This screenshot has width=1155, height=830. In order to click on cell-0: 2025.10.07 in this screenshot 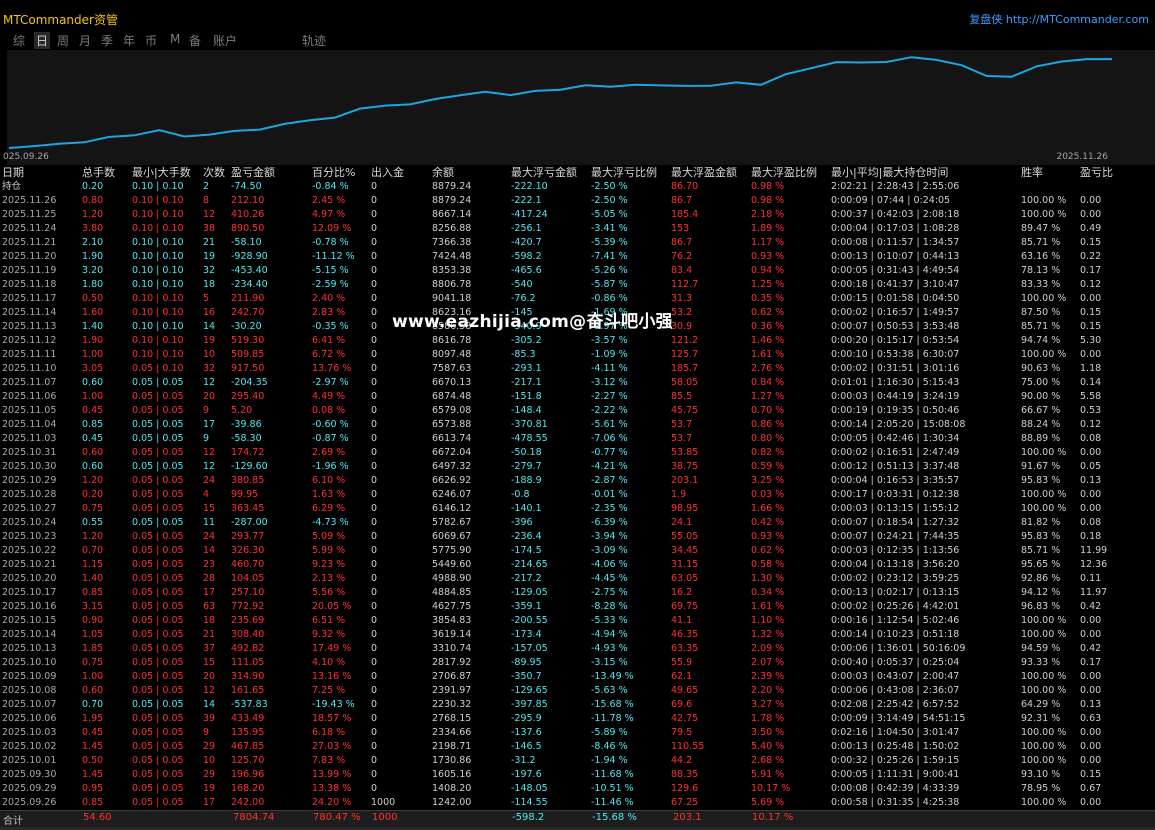, I will do `click(29, 704)`.